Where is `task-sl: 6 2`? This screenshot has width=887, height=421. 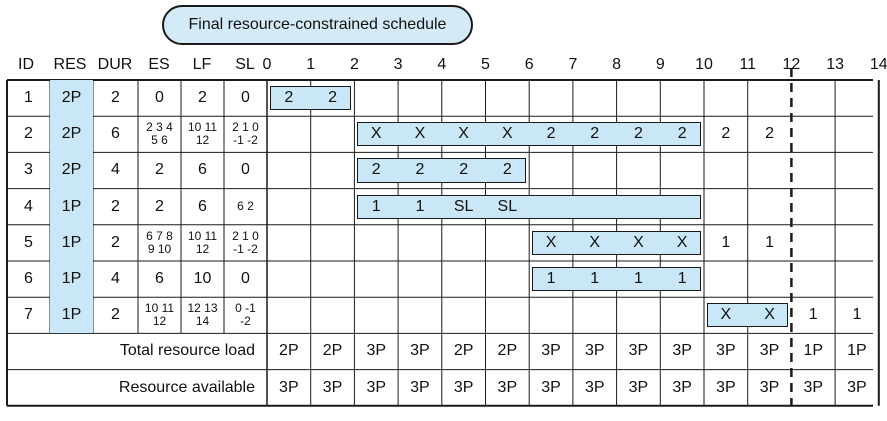 task-sl: 6 2 is located at coordinates (245, 206).